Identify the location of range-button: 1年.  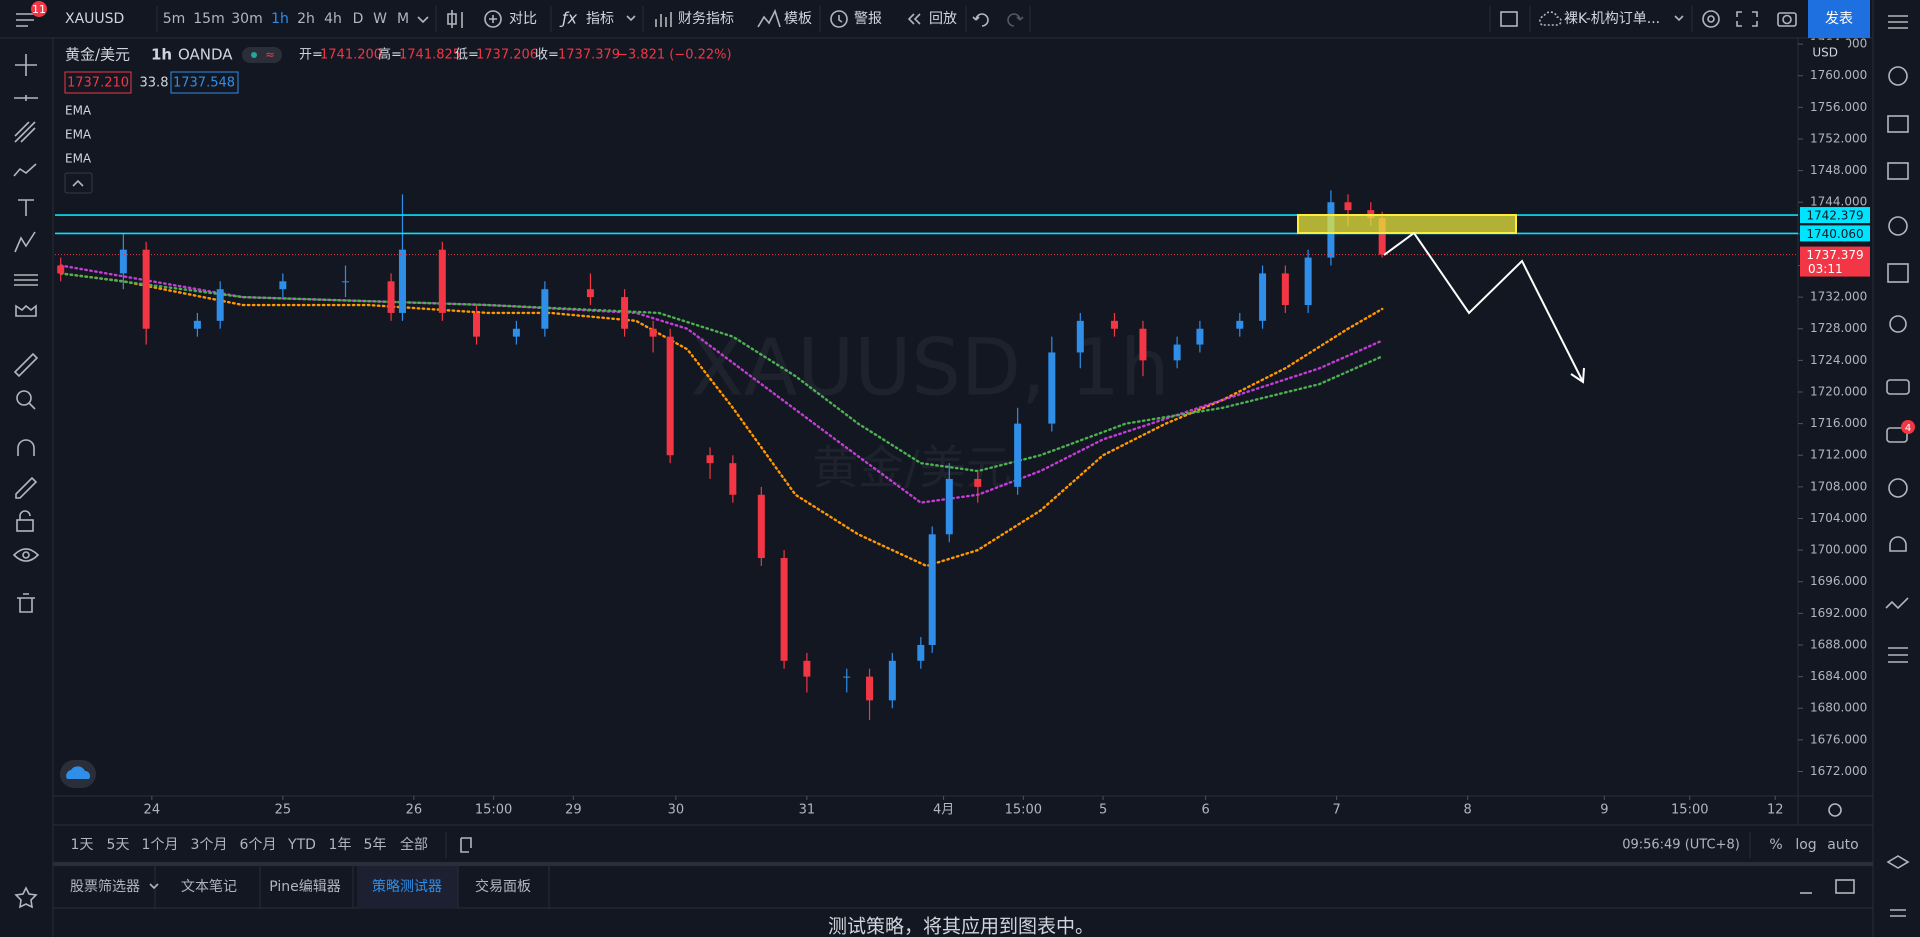
(340, 845).